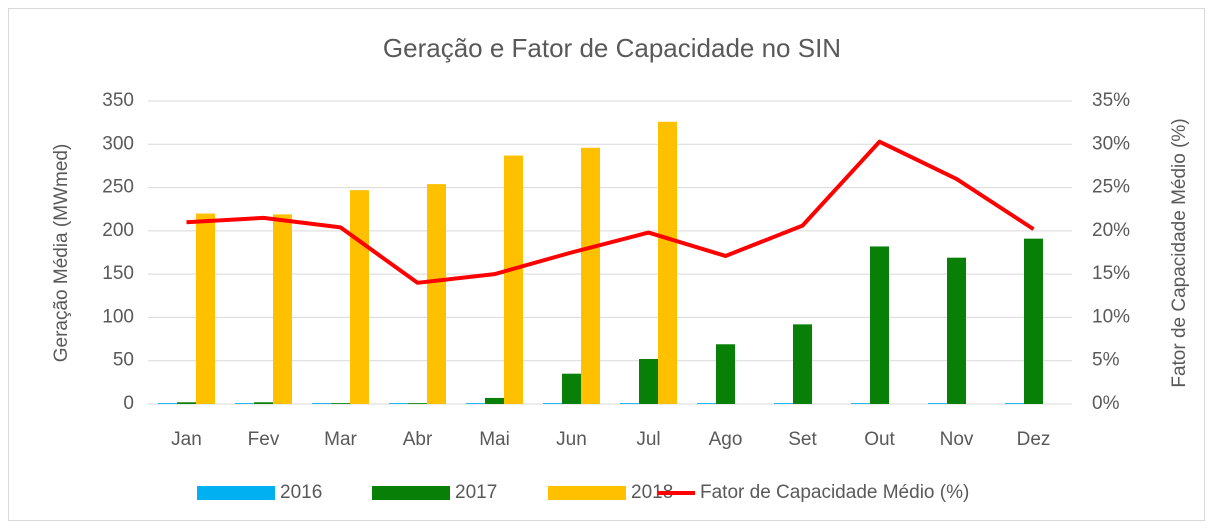  What do you see at coordinates (1111, 230) in the screenshot?
I see `y2-tick-label: 20%` at bounding box center [1111, 230].